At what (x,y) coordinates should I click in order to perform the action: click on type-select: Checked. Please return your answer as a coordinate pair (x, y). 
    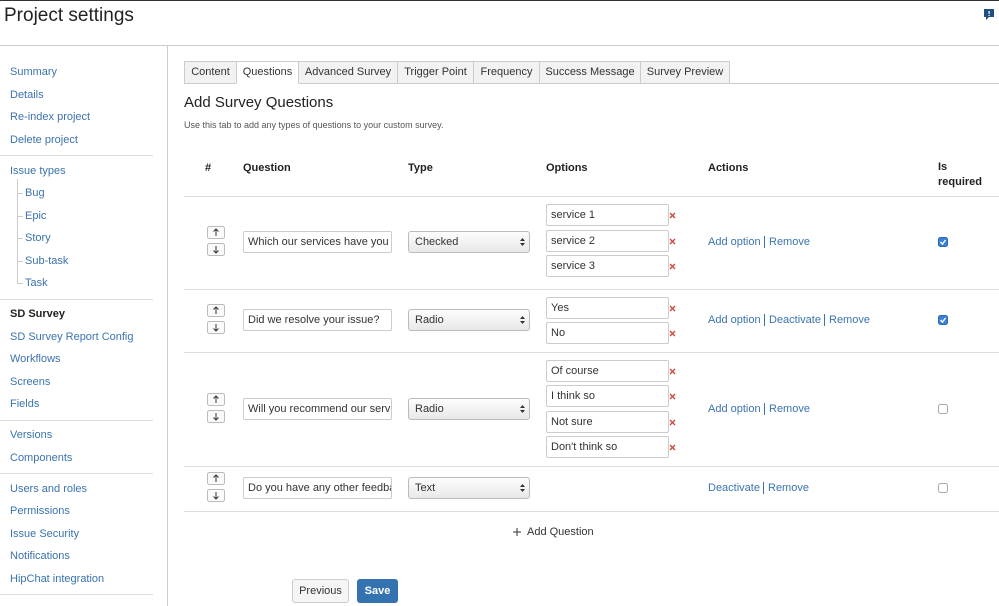
    Looking at the image, I should click on (469, 242).